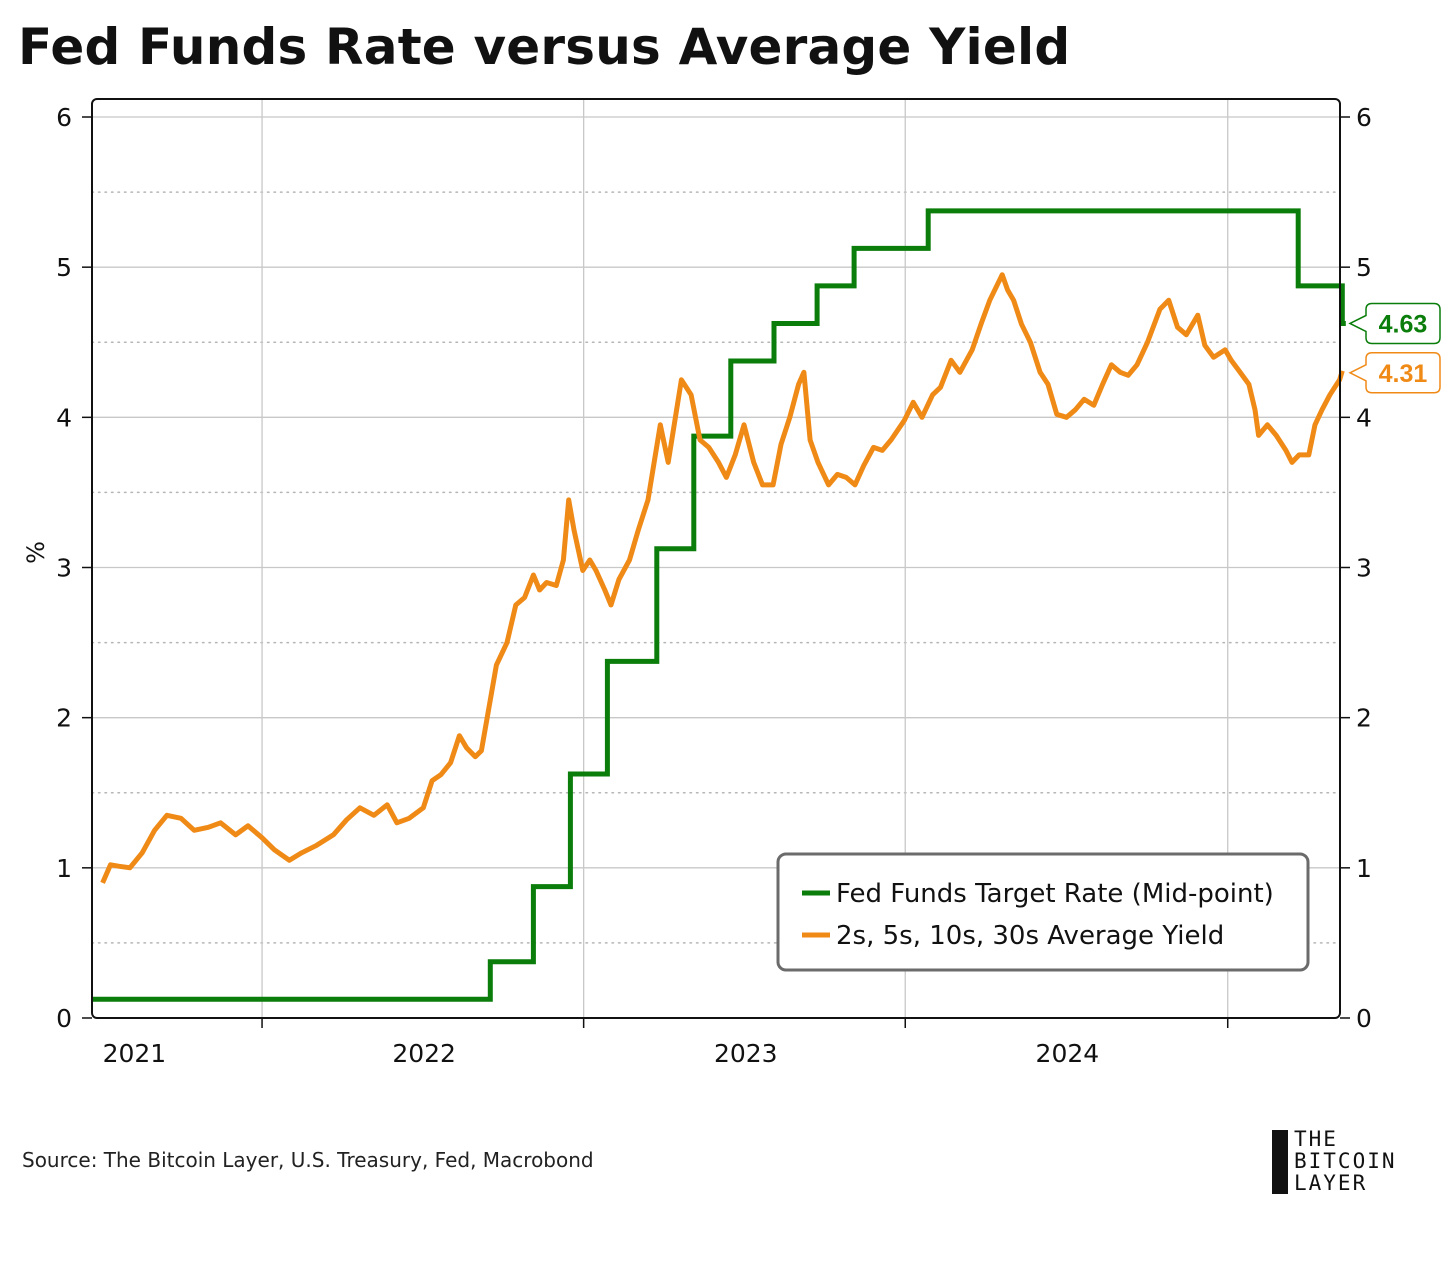 The image size is (1456, 1262). What do you see at coordinates (1316, 1139) in the screenshot?
I see `logo-line-1: THE` at bounding box center [1316, 1139].